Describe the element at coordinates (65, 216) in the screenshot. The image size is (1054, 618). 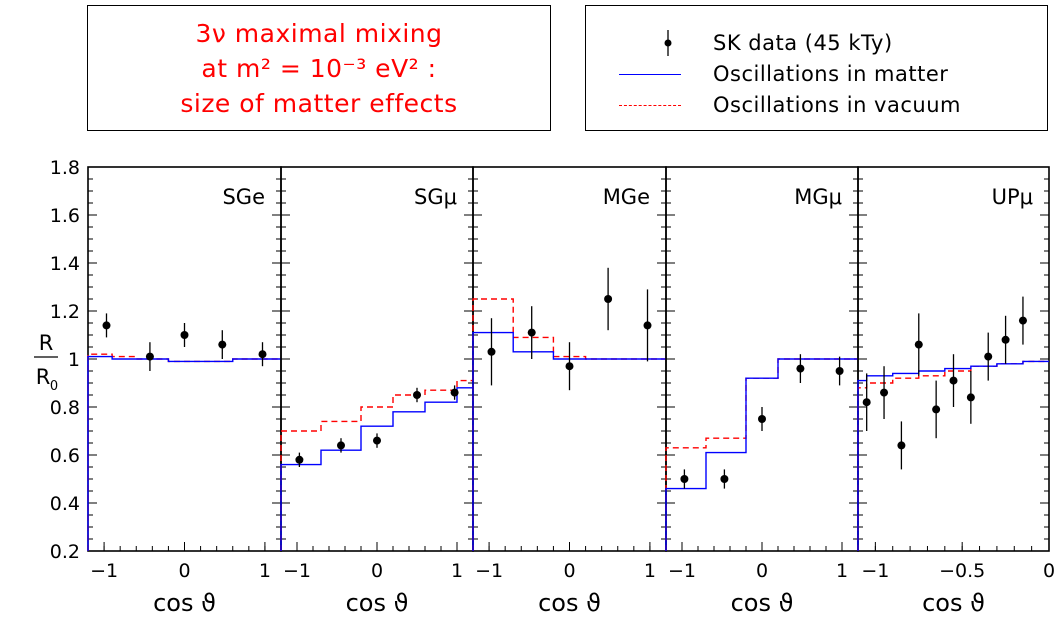
I see `y-tick-label: 1.6` at that location.